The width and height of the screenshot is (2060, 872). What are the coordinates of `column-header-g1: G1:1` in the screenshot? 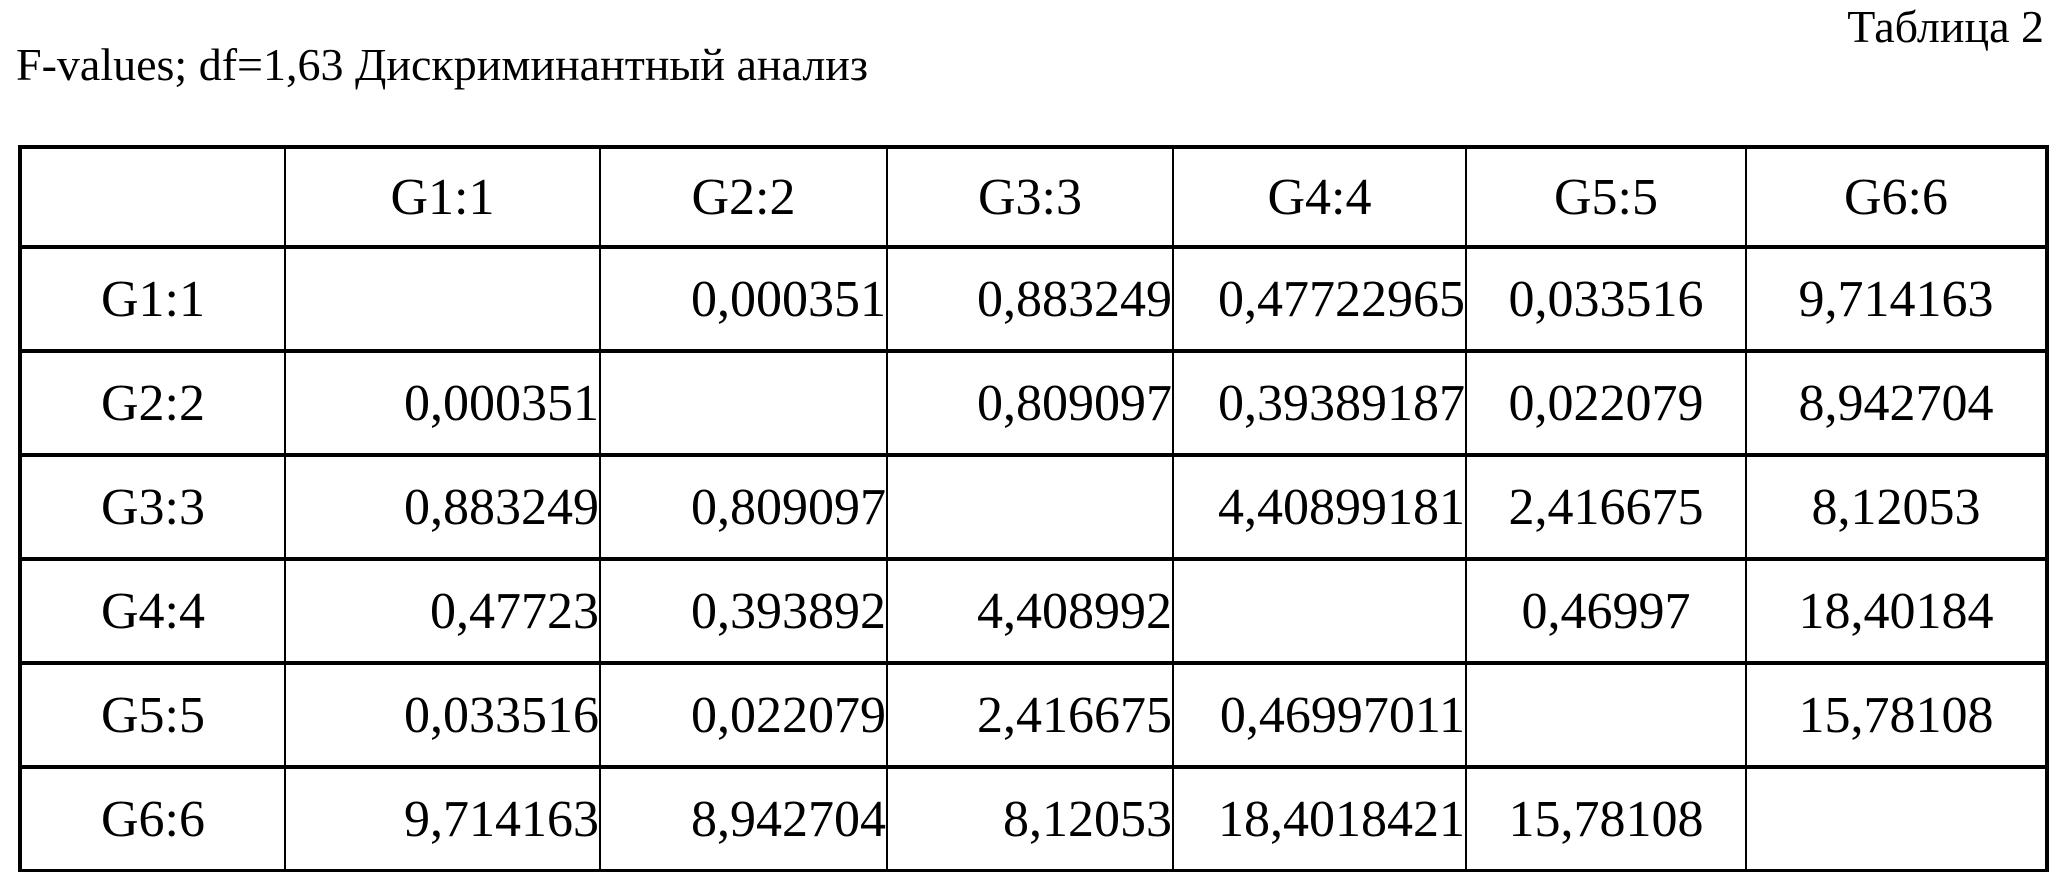 It's located at (442, 197).